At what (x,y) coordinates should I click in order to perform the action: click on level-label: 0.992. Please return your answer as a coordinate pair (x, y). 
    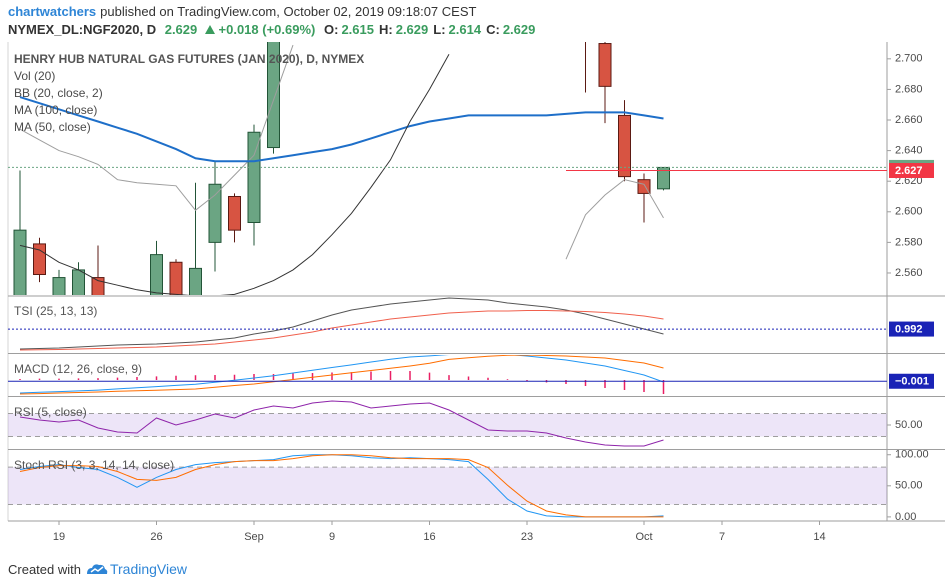
    Looking at the image, I should click on (909, 329).